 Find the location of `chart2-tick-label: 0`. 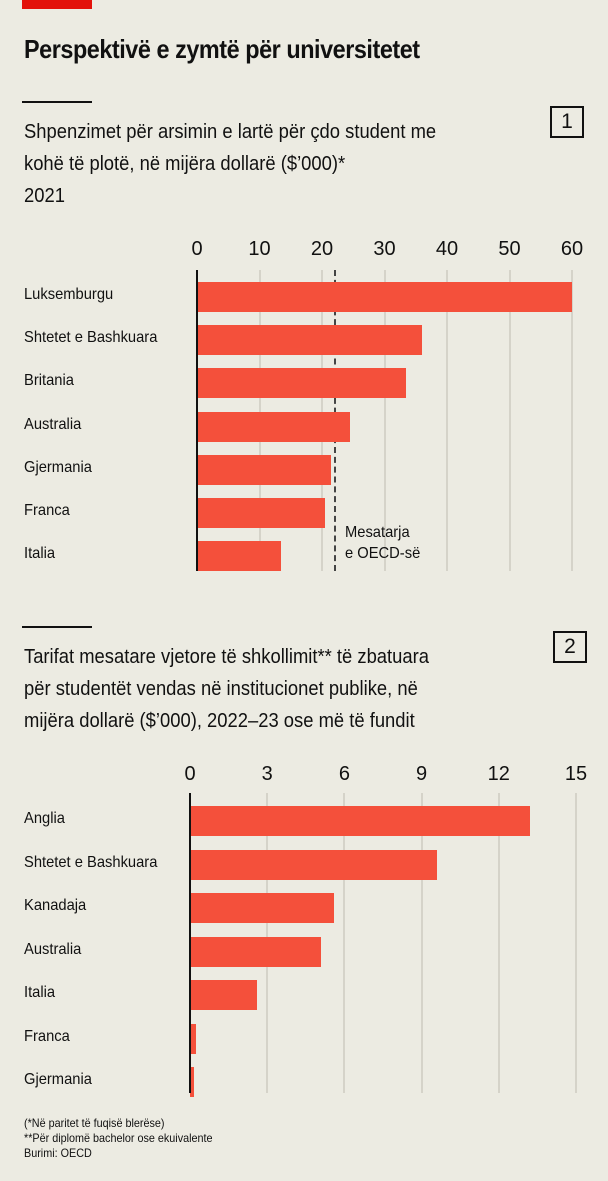

chart2-tick-label: 0 is located at coordinates (190, 774).